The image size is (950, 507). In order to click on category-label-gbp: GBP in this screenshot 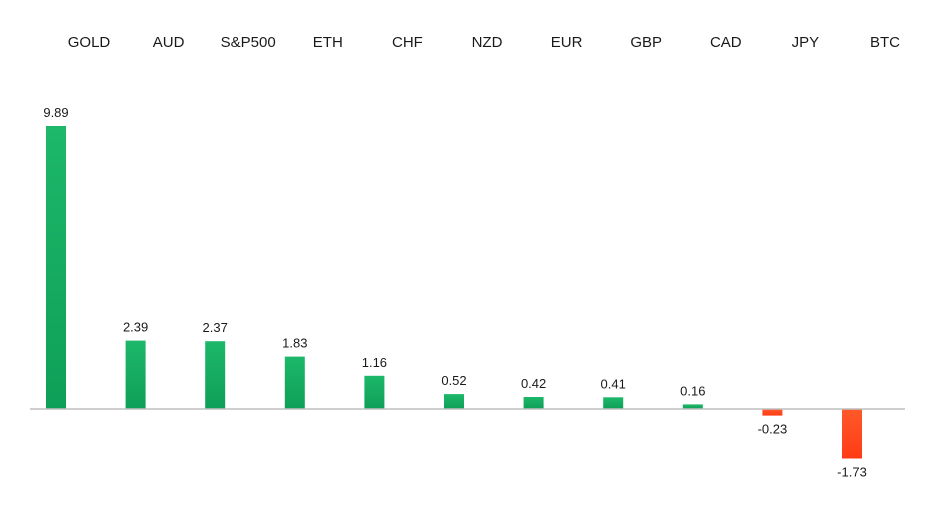, I will do `click(646, 42)`.